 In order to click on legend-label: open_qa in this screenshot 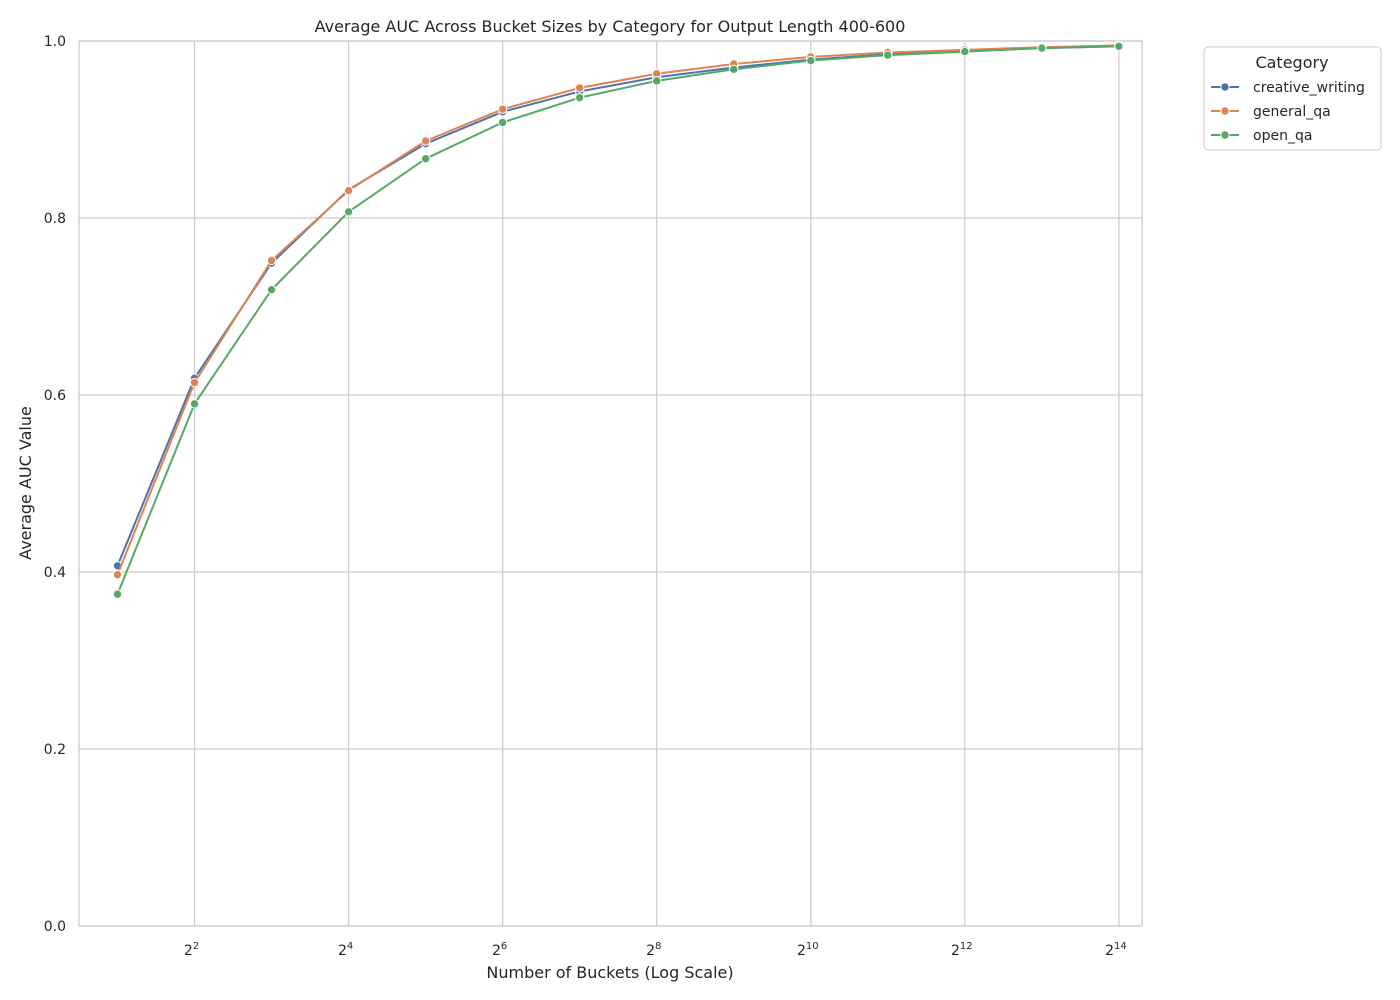, I will do `click(1282, 136)`.